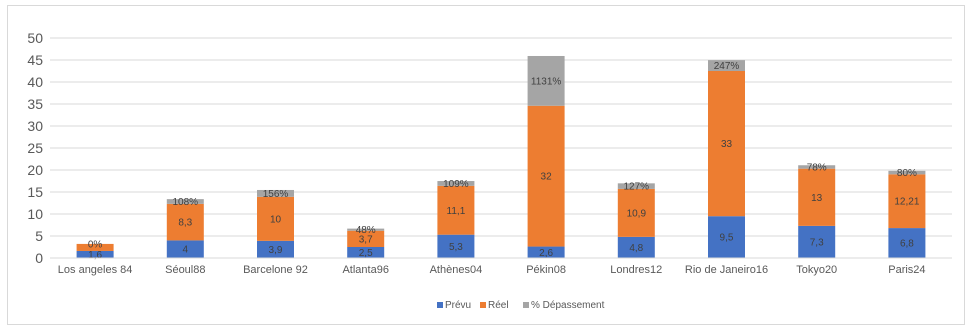  I want to click on y-tick-label: 50, so click(35, 38).